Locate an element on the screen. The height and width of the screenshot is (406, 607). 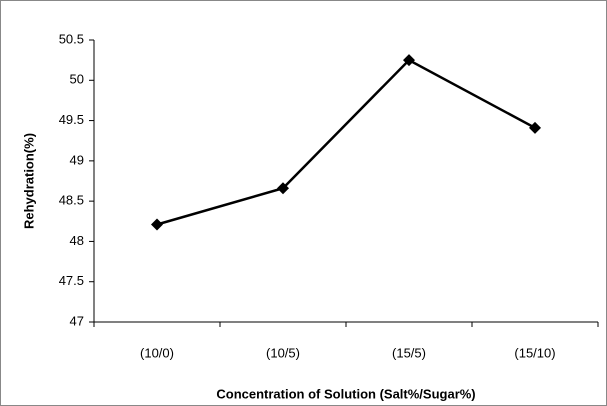
y-tick-label: 47.5 is located at coordinates (71, 280).